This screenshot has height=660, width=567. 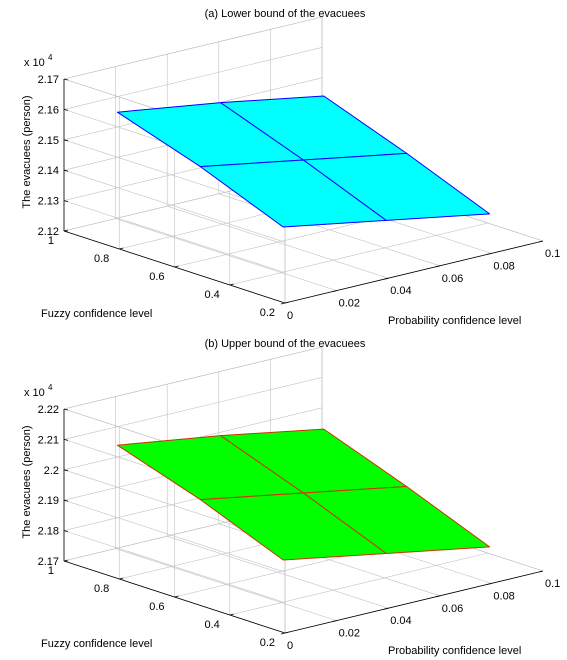 What do you see at coordinates (48, 202) in the screenshot?
I see `z-tick-label: 2.13` at bounding box center [48, 202].